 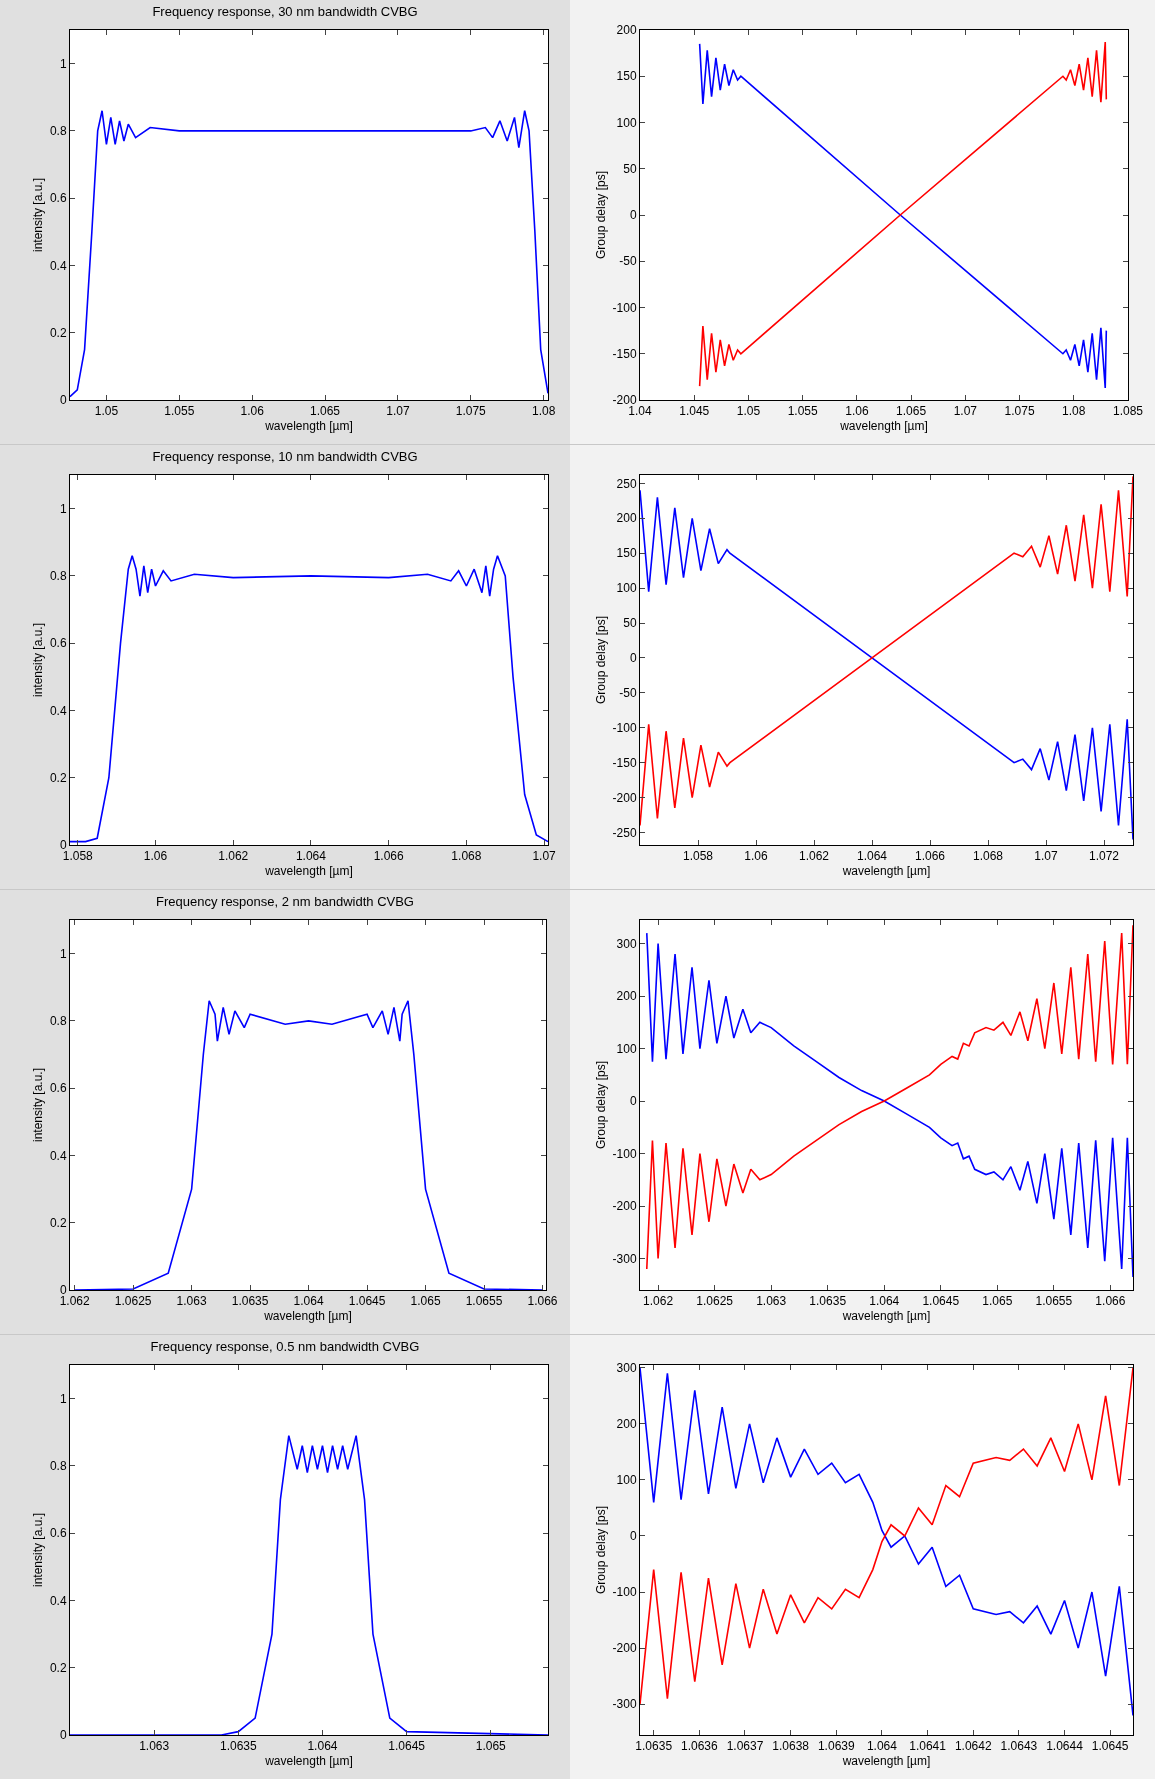 I want to click on y-tick-label: -150, so click(x=624, y=353).